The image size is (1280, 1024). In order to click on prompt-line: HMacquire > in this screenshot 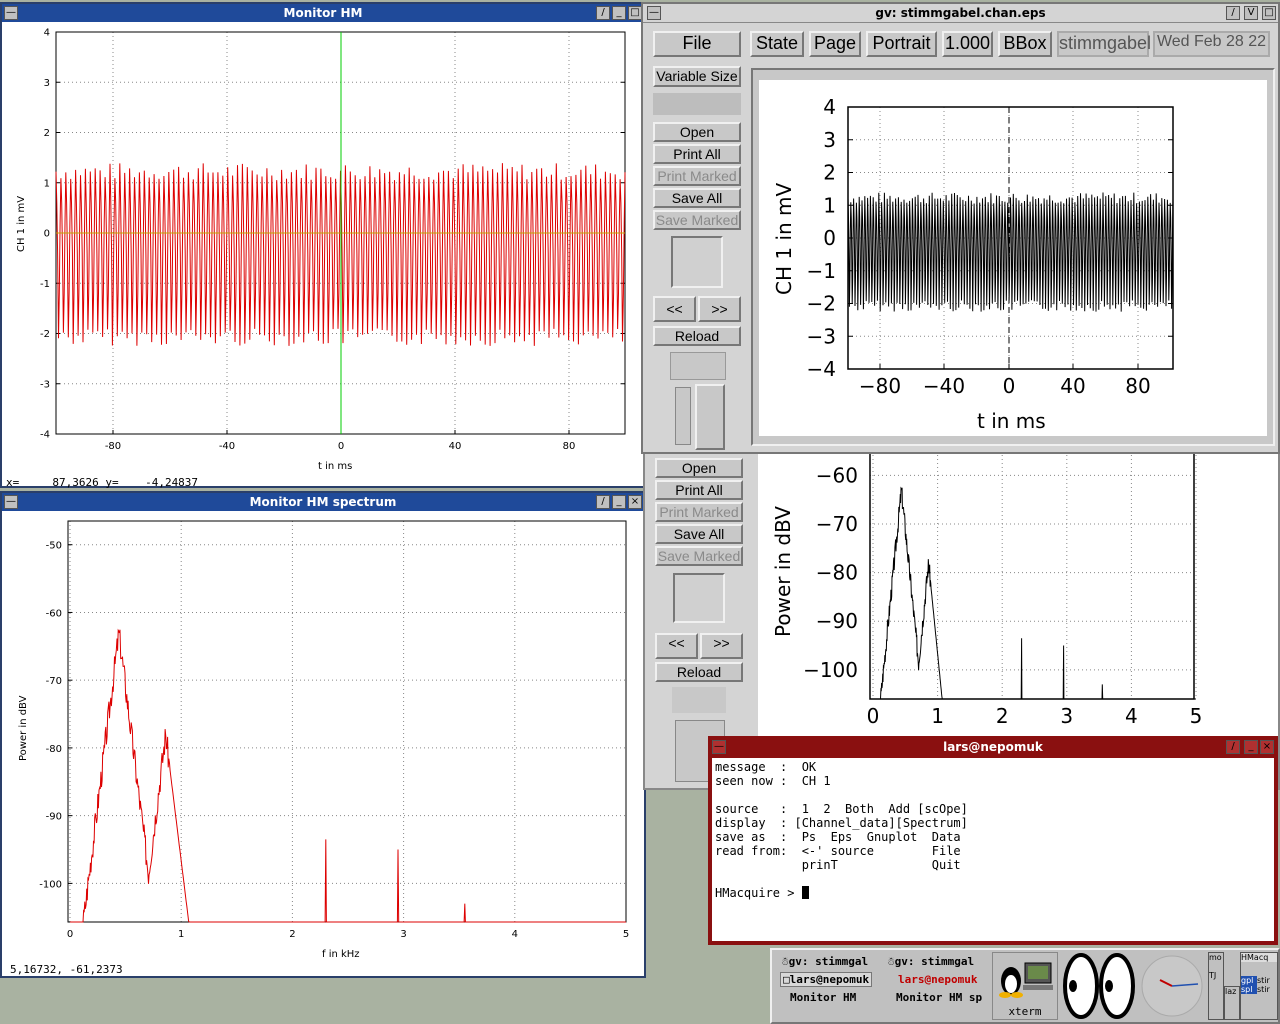, I will do `click(993, 893)`.